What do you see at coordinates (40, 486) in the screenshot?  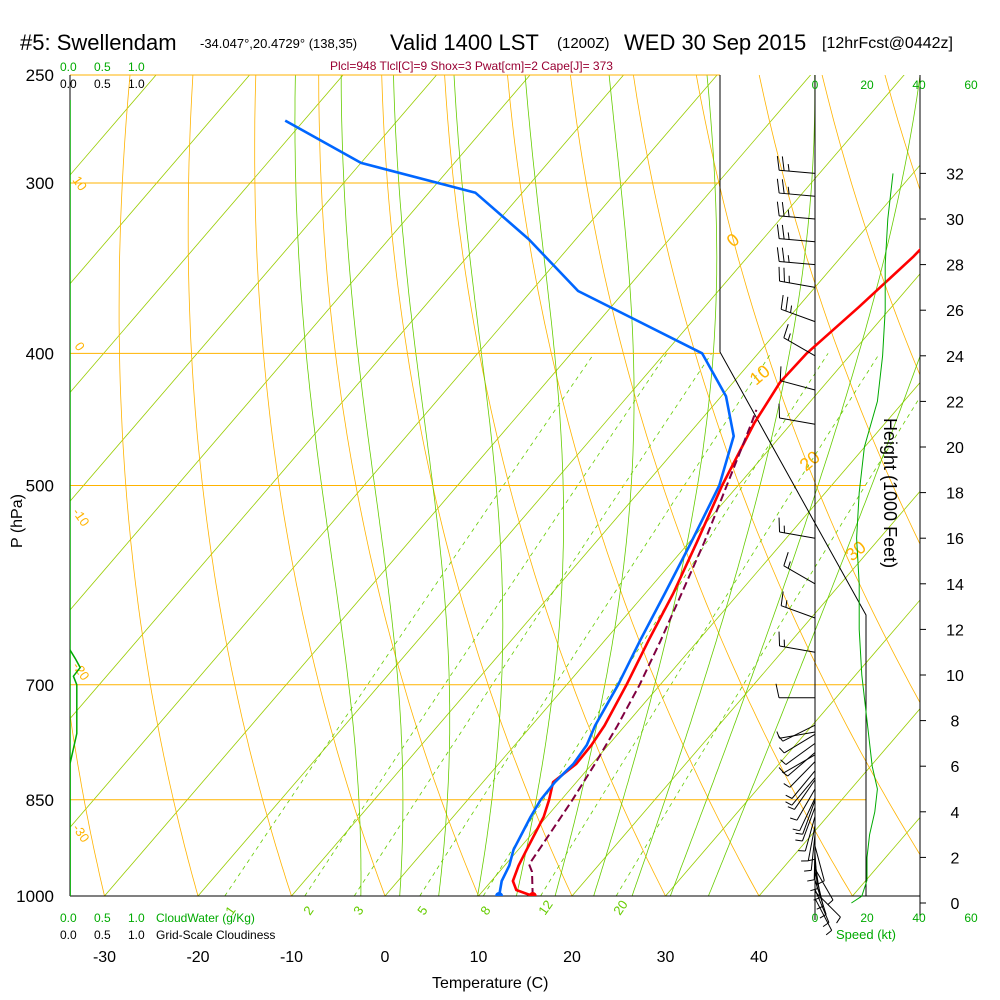 I see `pressure-tick-label: 500` at bounding box center [40, 486].